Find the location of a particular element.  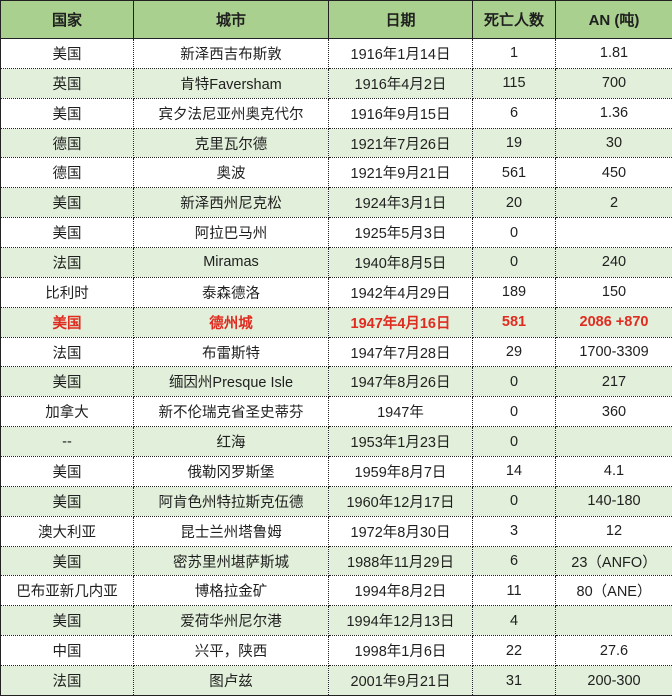

cell-an: 30 is located at coordinates (613, 143).